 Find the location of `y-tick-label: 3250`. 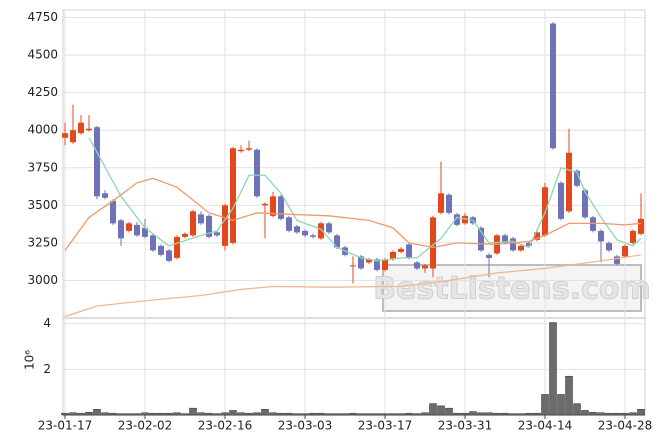

y-tick-label: 3250 is located at coordinates (42, 242).